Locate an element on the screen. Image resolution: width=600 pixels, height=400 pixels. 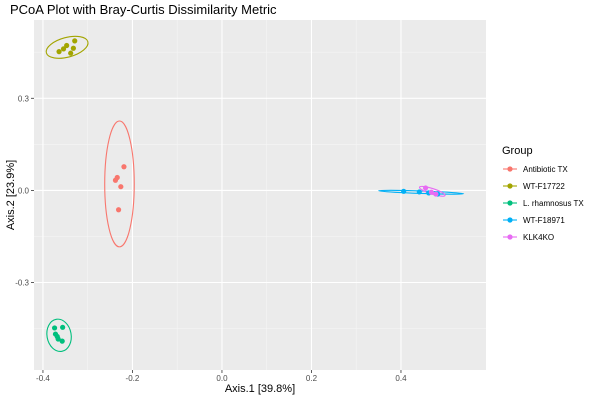
x-tick-label: 0.0 is located at coordinates (222, 378).